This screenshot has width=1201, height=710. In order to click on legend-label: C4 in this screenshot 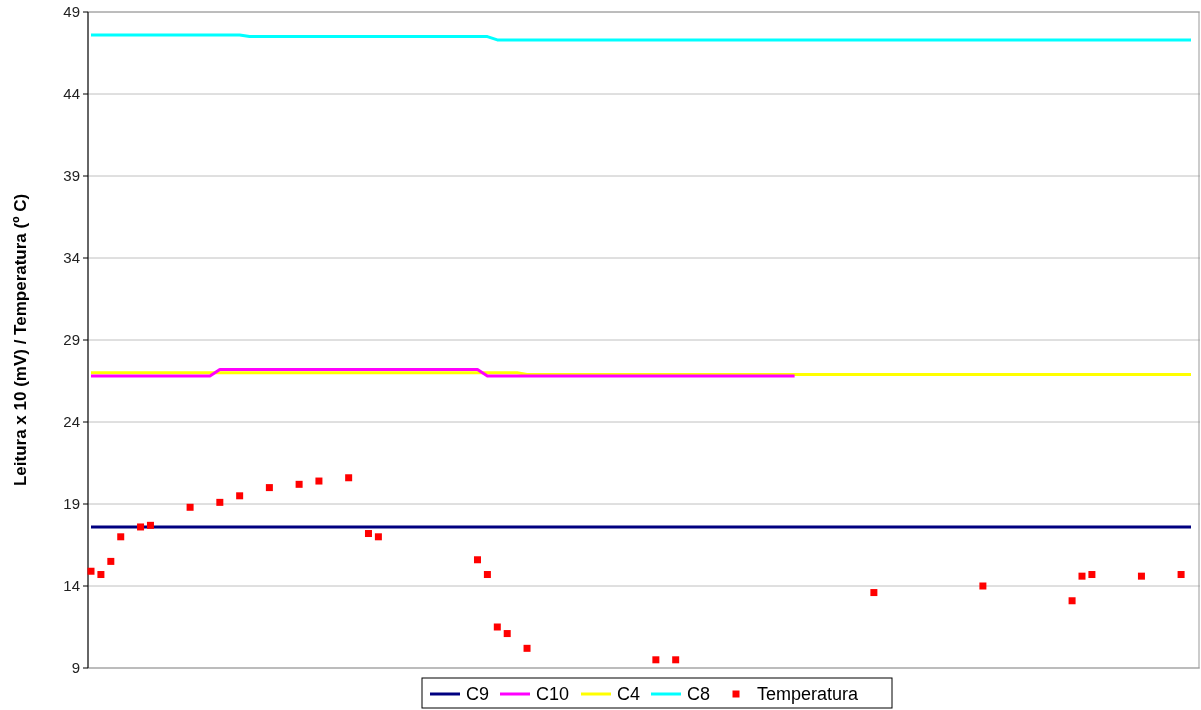, I will do `click(629, 694)`.